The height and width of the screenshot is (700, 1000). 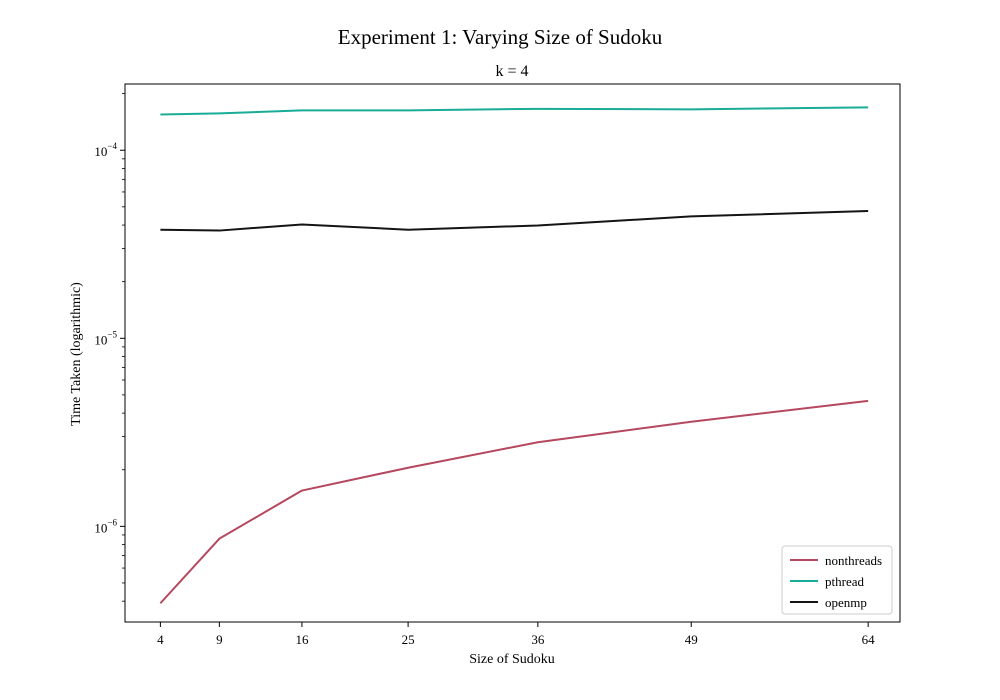 I want to click on y-tick-label: 10⁻⁴, so click(x=105, y=150).